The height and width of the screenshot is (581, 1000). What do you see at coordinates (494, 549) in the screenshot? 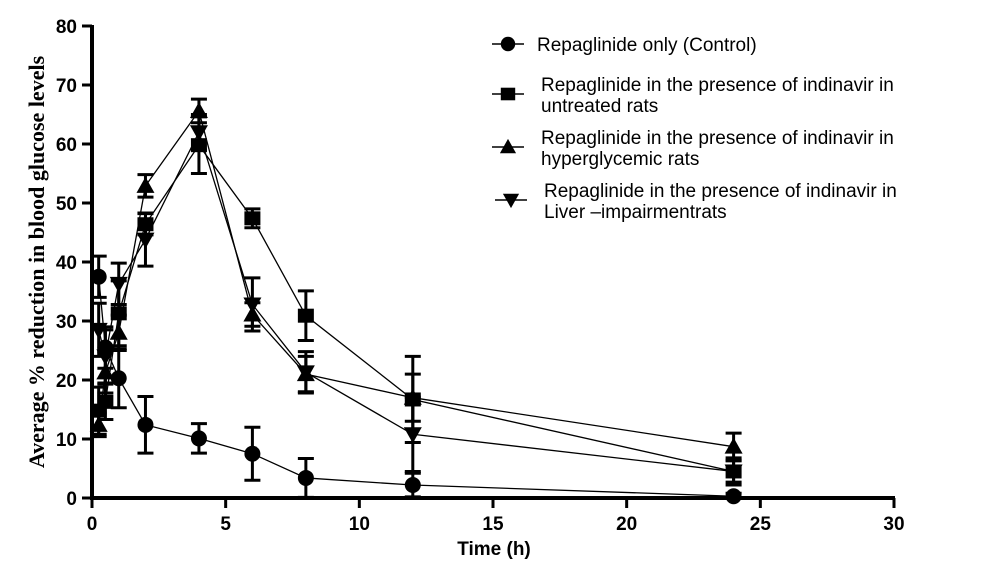
I see `x-axis-label: Time (h)` at bounding box center [494, 549].